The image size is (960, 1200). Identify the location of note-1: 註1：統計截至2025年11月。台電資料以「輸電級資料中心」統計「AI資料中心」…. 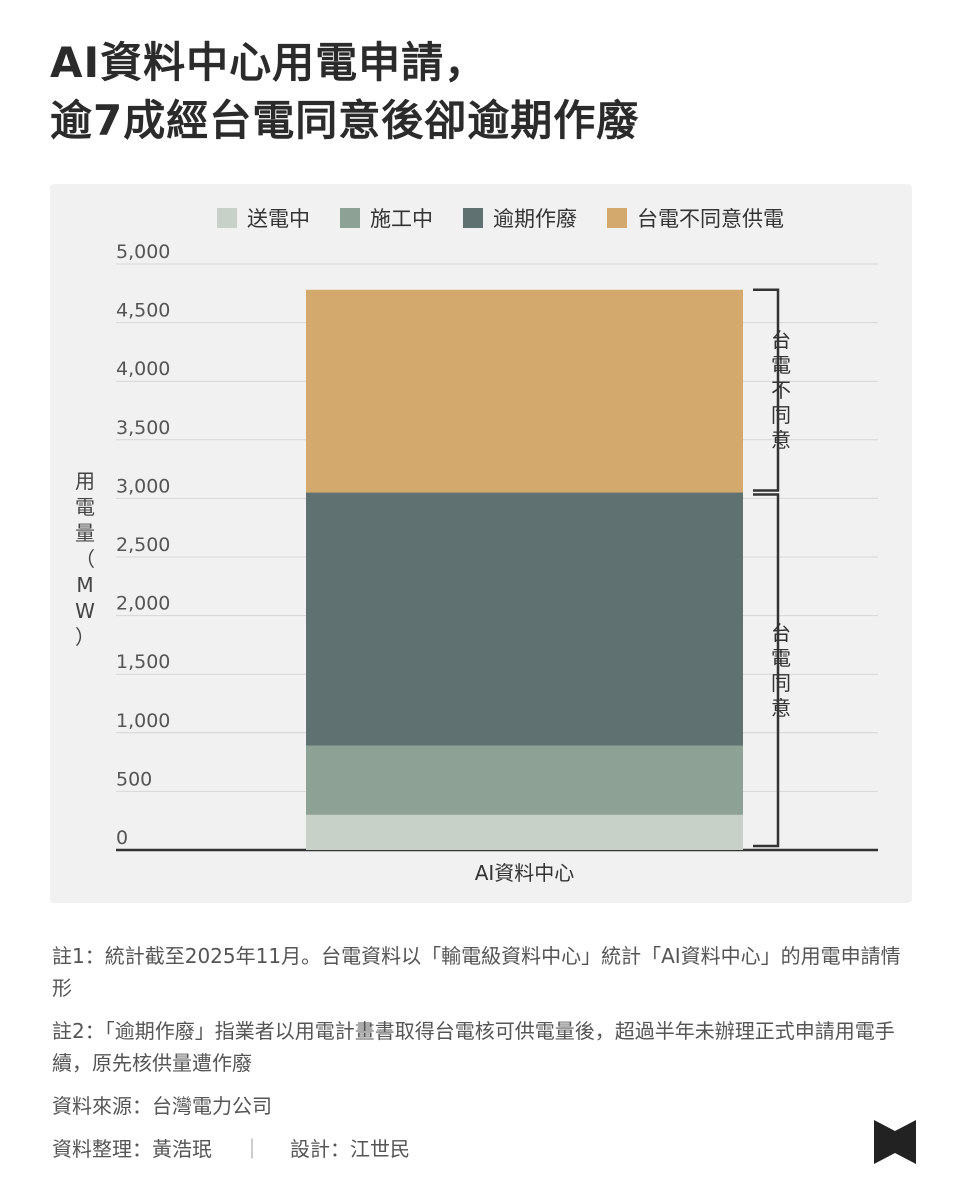
(476, 972).